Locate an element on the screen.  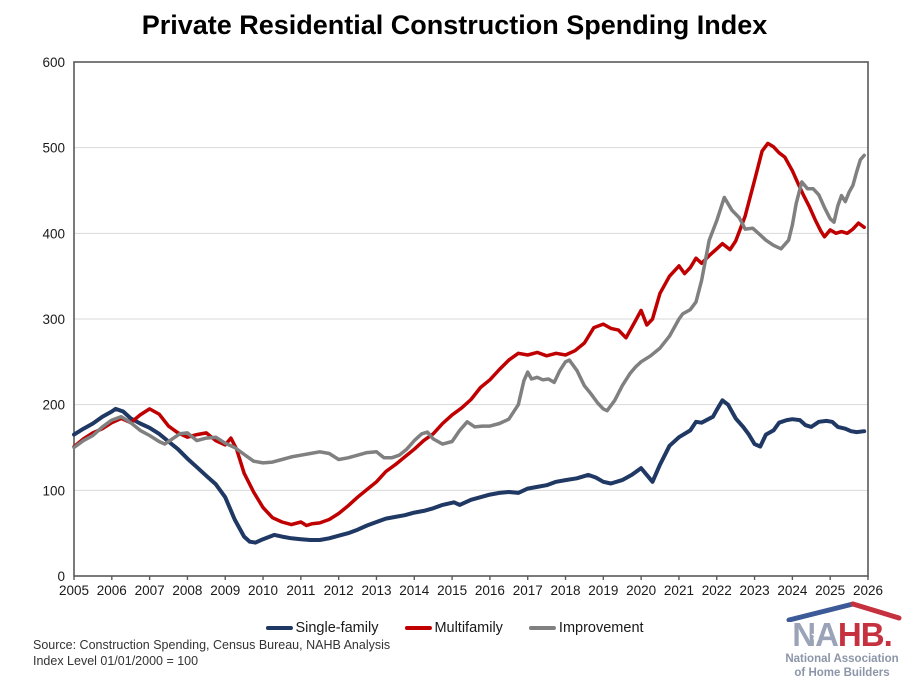
svg-text: 2020 is located at coordinates (641, 590).